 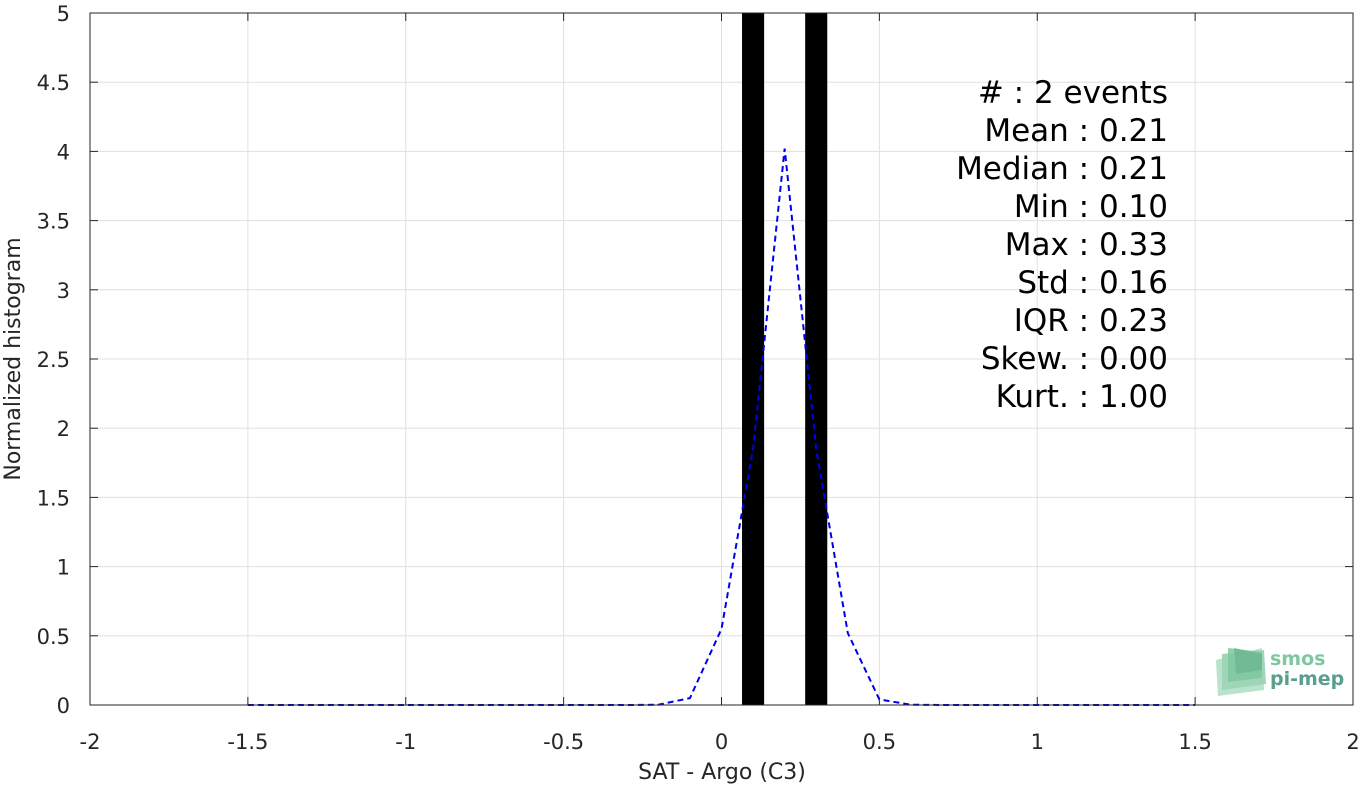 I want to click on x-axis-label: SAT - Argo (C3), so click(x=722, y=772).